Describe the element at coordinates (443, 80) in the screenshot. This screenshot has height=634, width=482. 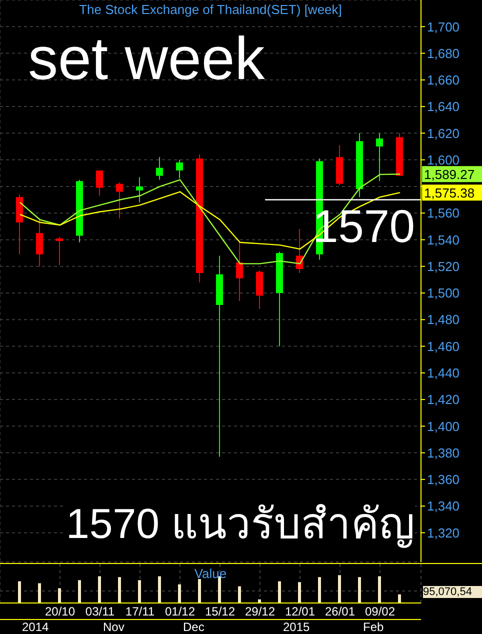
I see `y-tick-label: 1,660` at that location.